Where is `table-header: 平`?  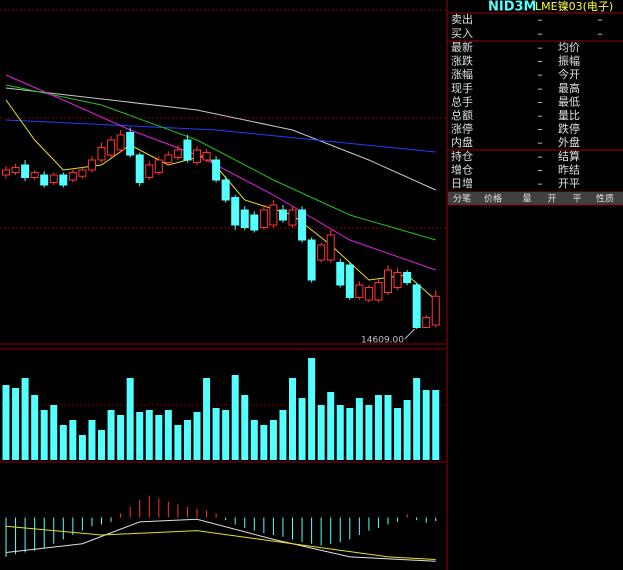 table-header: 平 is located at coordinates (576, 199).